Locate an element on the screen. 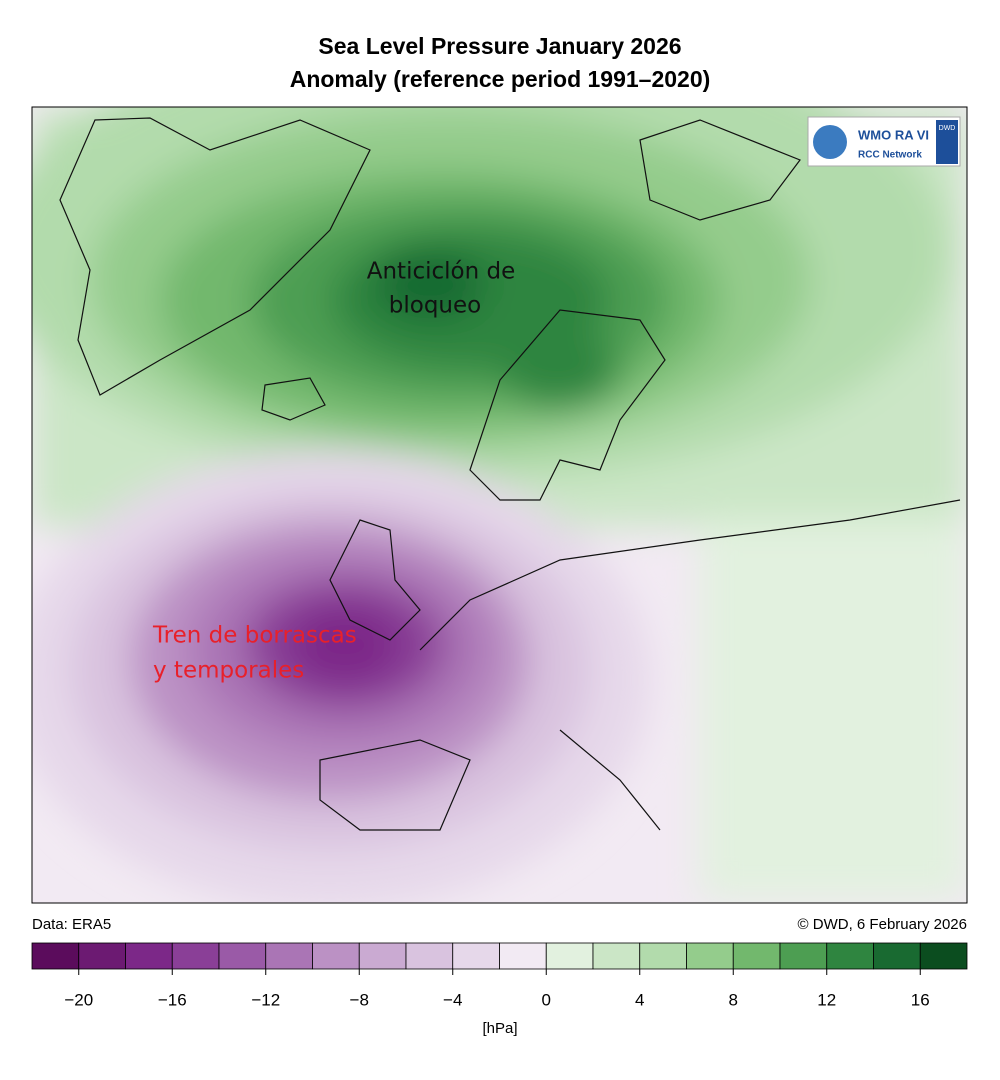 This screenshot has width=1000, height=1080. annotation: y temporales is located at coordinates (228, 671).